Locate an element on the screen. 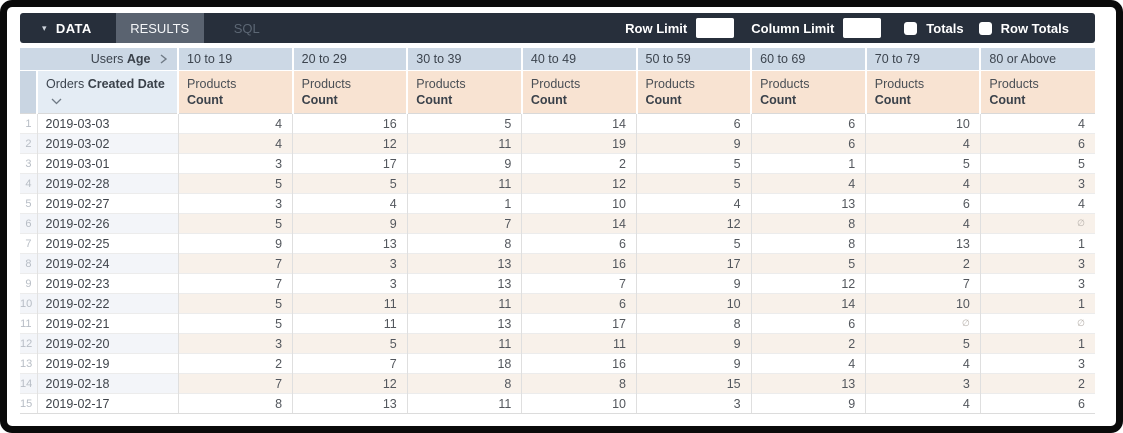 This screenshot has height=433, width=1123. value-cell: 16 is located at coordinates (350, 123).